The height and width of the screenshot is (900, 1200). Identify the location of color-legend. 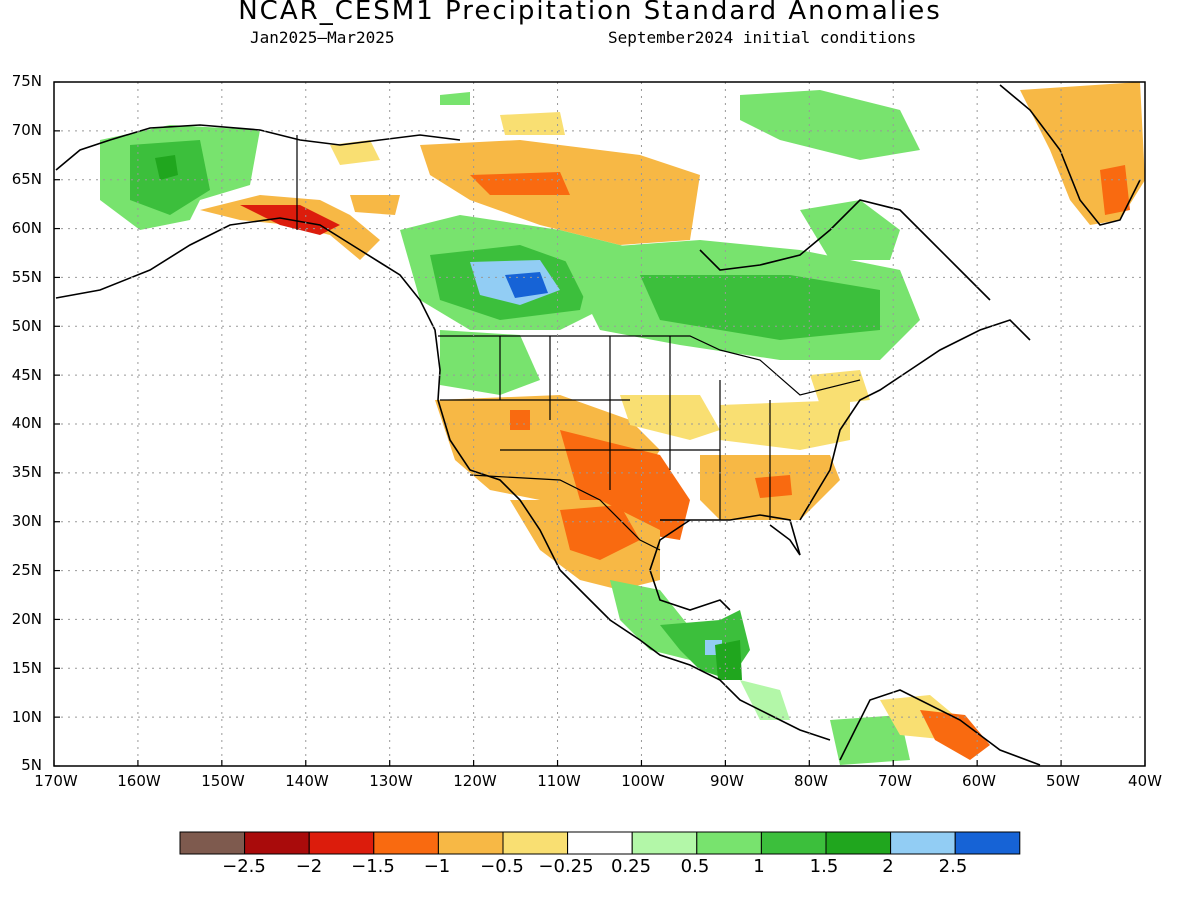
(600, 843).